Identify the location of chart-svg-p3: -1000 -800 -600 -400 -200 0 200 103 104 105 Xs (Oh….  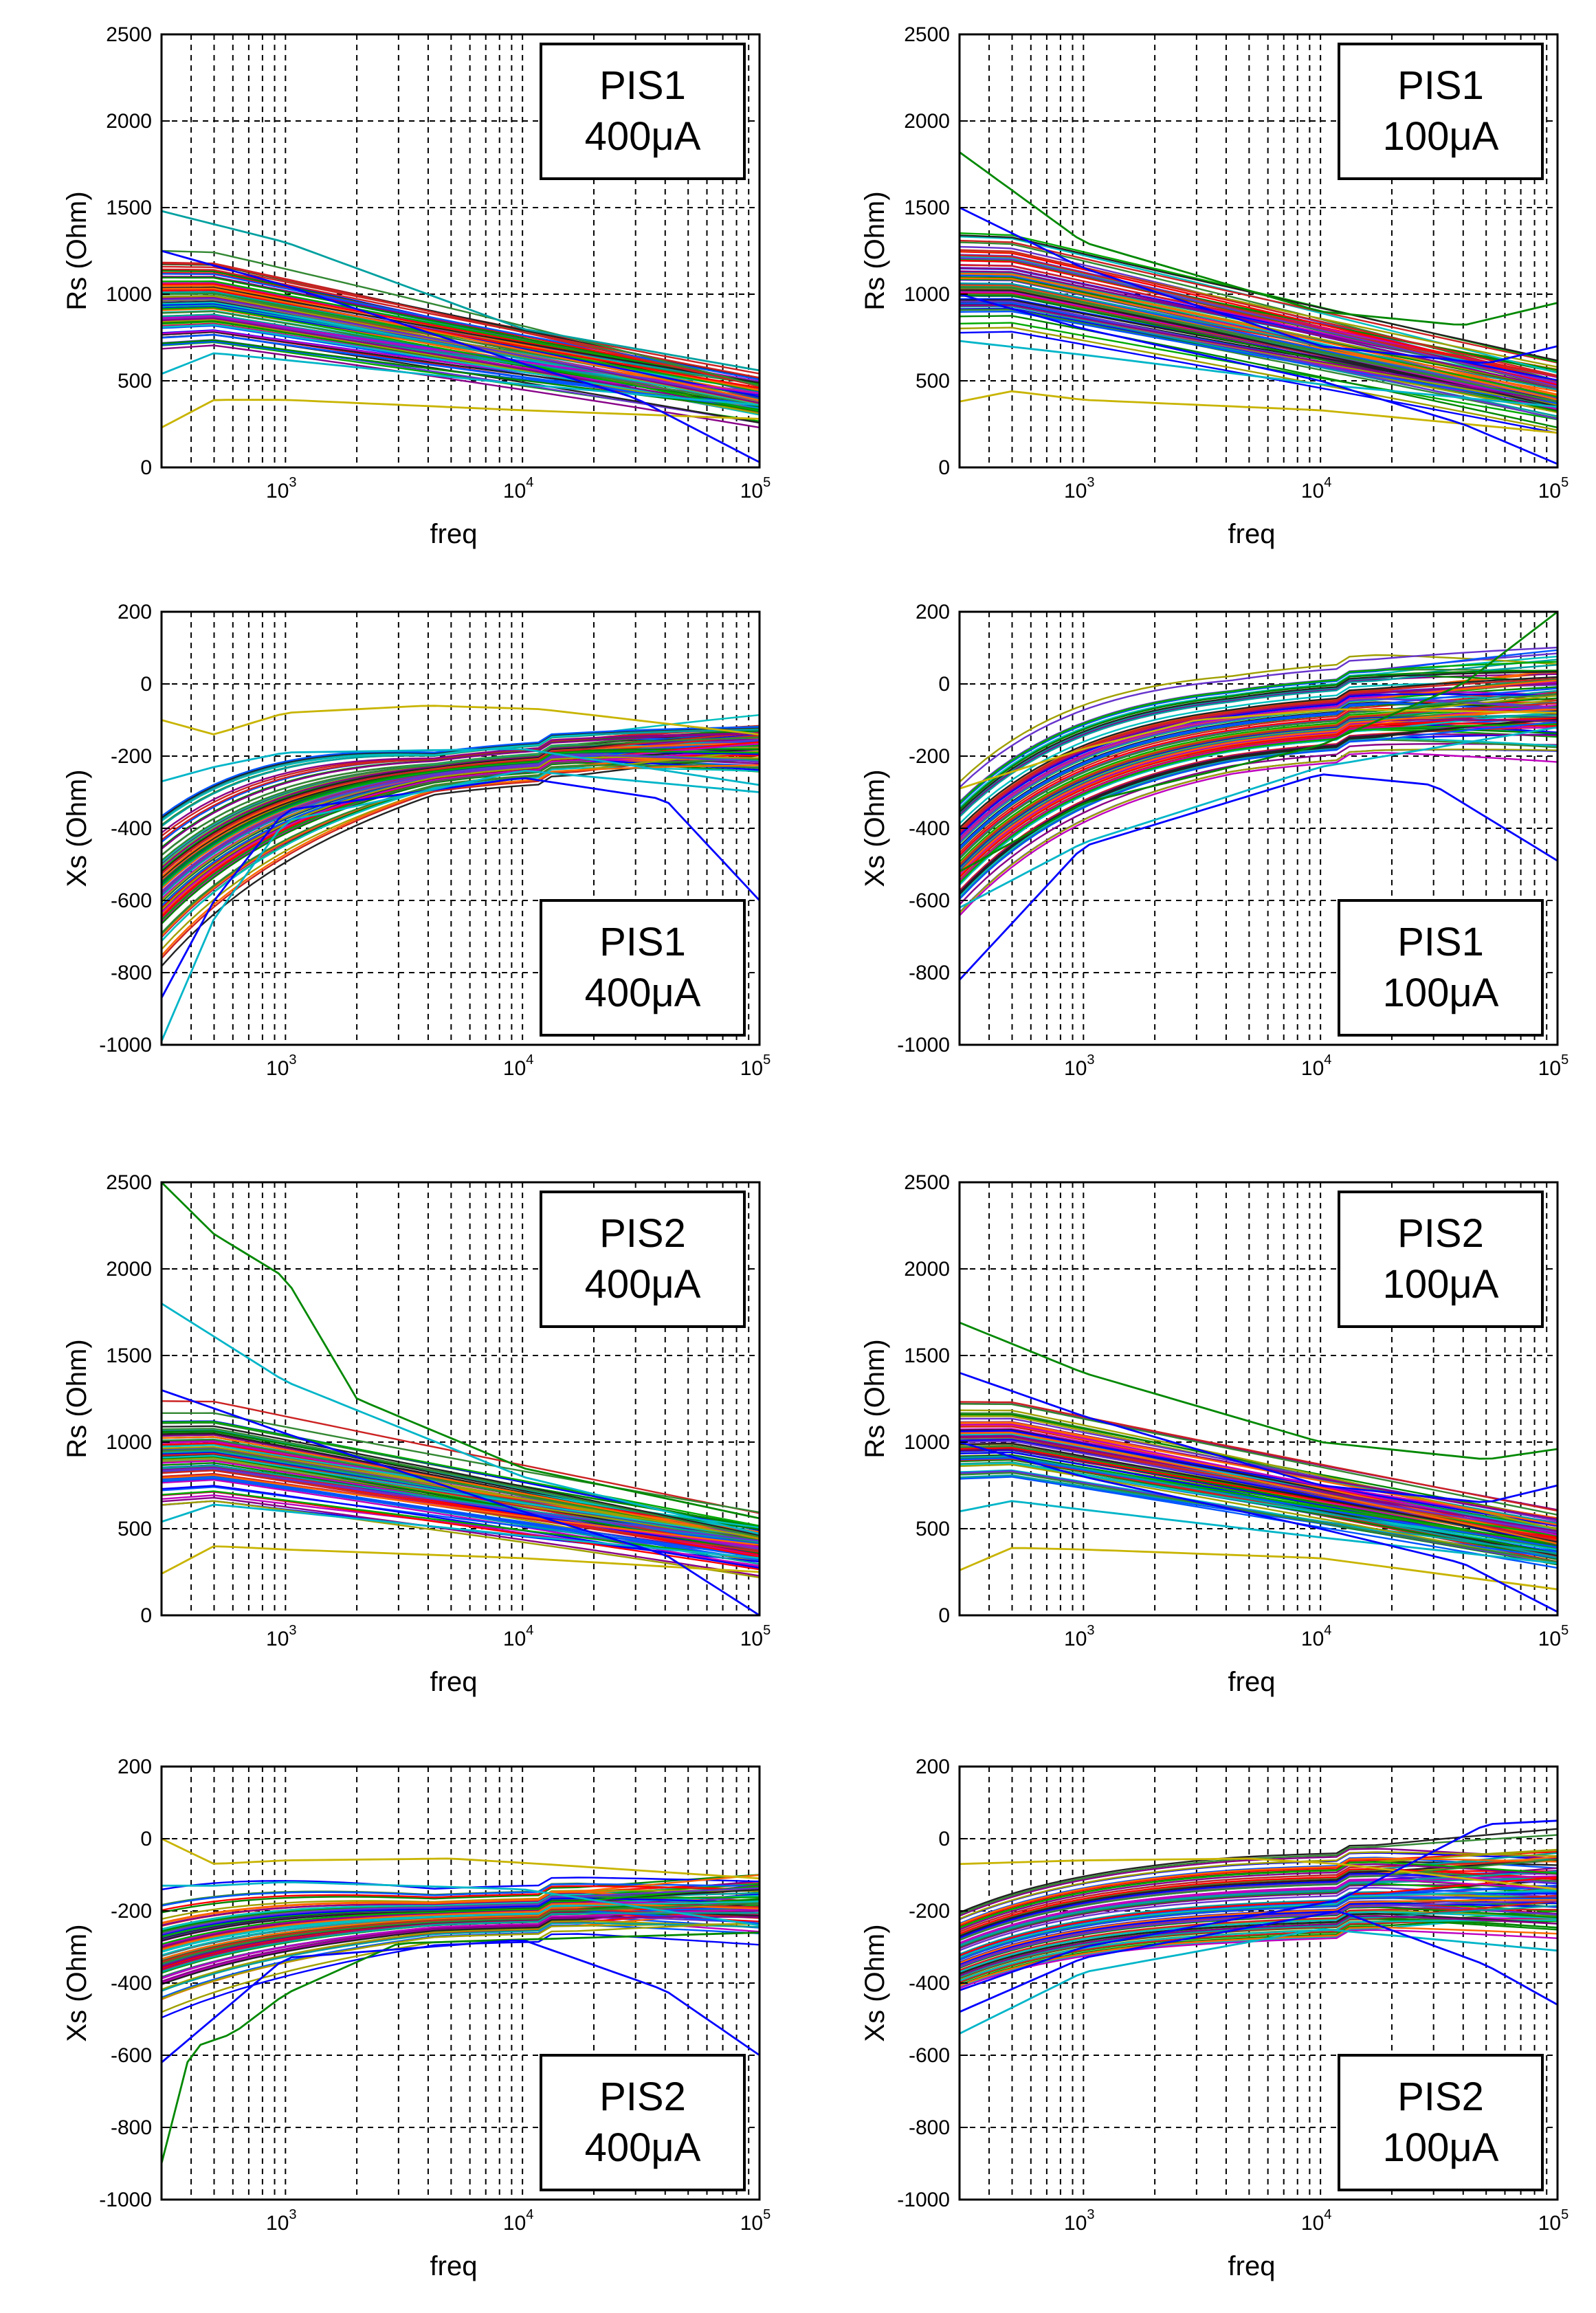
(416, 840).